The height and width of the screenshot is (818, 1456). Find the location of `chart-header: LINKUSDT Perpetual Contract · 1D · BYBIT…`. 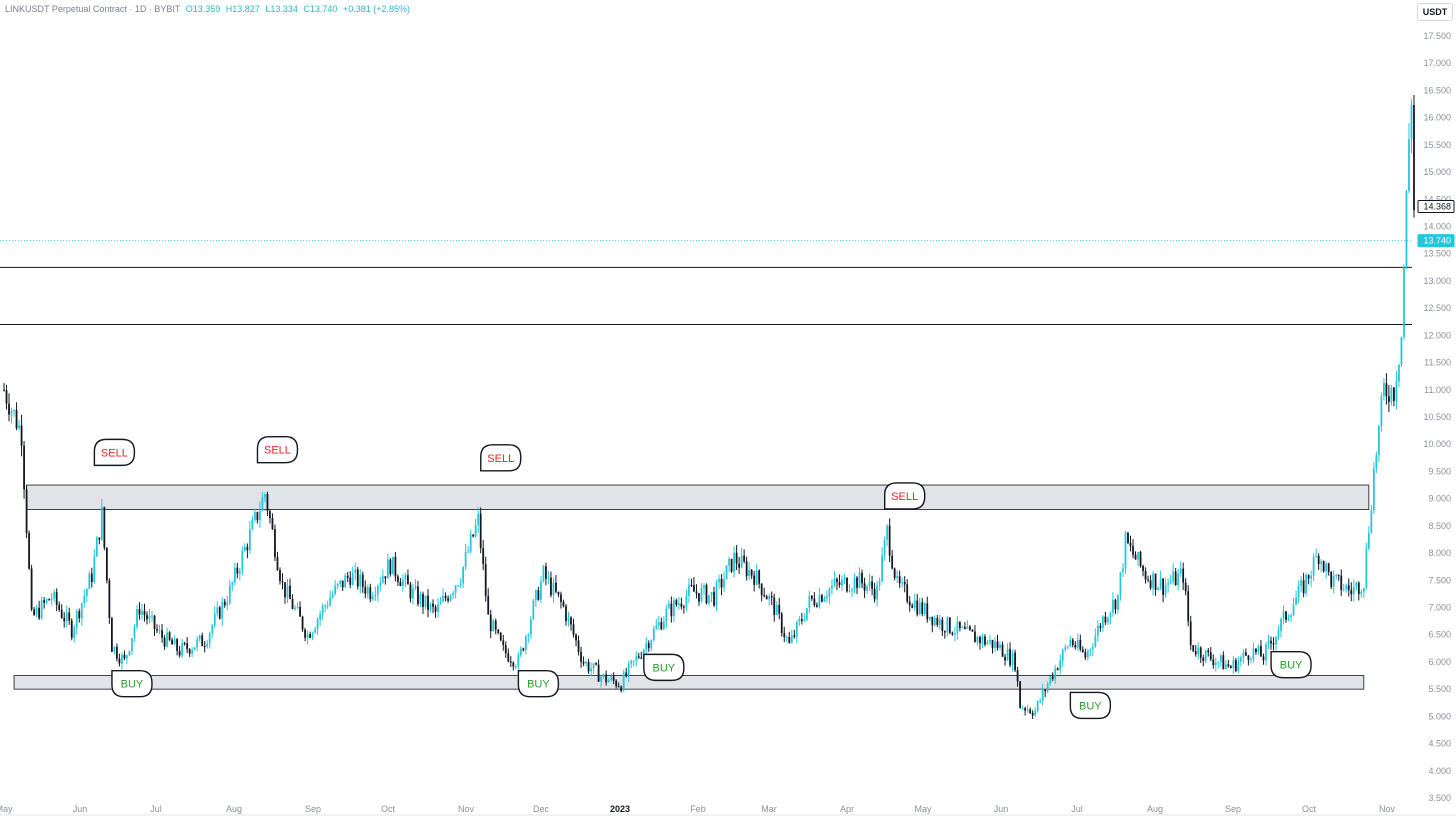

chart-header: LINKUSDT Perpetual Contract · 1D · BYBIT… is located at coordinates (207, 9).